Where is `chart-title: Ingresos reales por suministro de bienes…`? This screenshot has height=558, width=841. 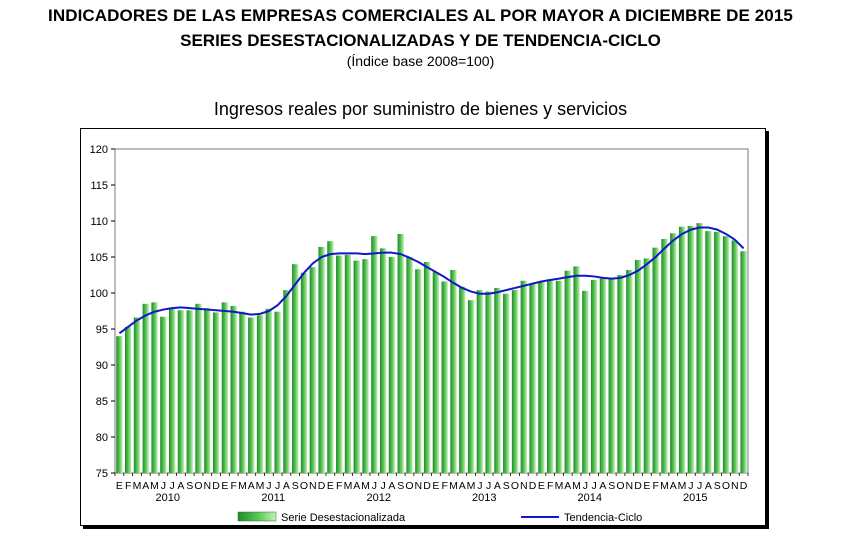
chart-title: Ingresos reales por suministro de bienes… is located at coordinates (420, 109).